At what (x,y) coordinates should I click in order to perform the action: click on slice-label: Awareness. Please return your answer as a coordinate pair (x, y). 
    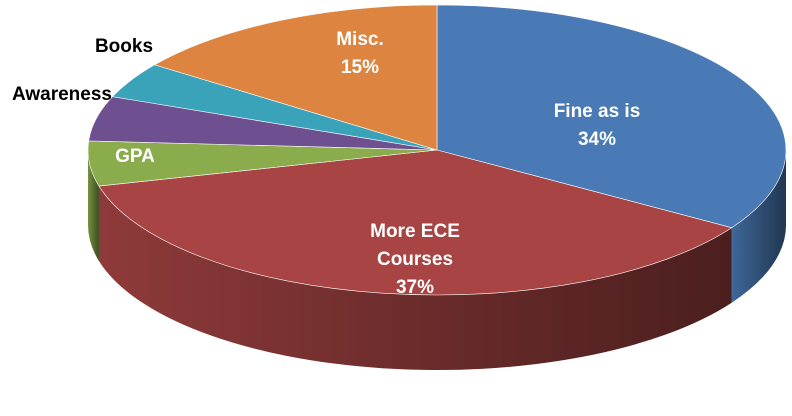
    Looking at the image, I should click on (62, 94).